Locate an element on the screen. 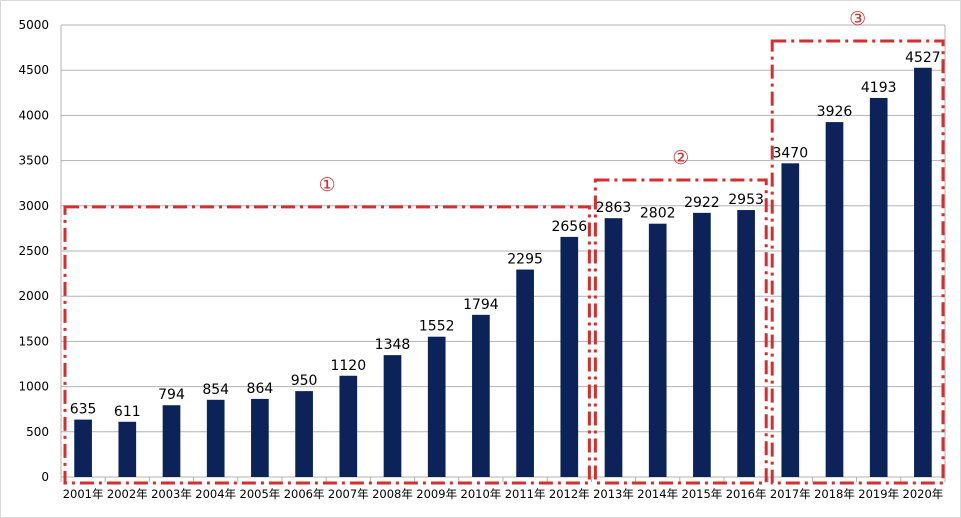 The width and height of the screenshot is (961, 518). y-tick-label: 0 is located at coordinates (45, 477).